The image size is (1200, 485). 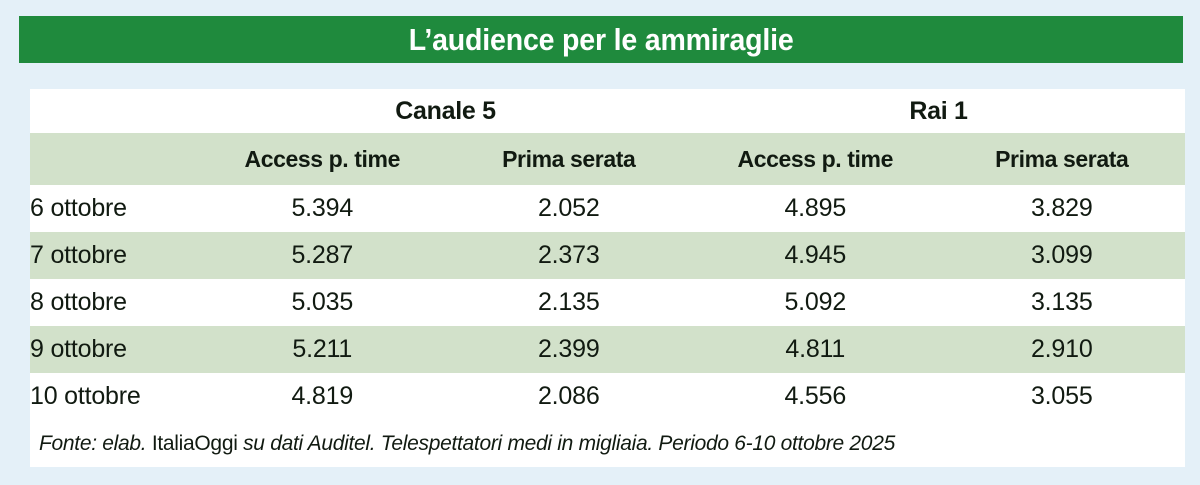 I want to click on table-row: 6 ottobre 5.394 2.052 4.895 3.829, so click(x=608, y=208).